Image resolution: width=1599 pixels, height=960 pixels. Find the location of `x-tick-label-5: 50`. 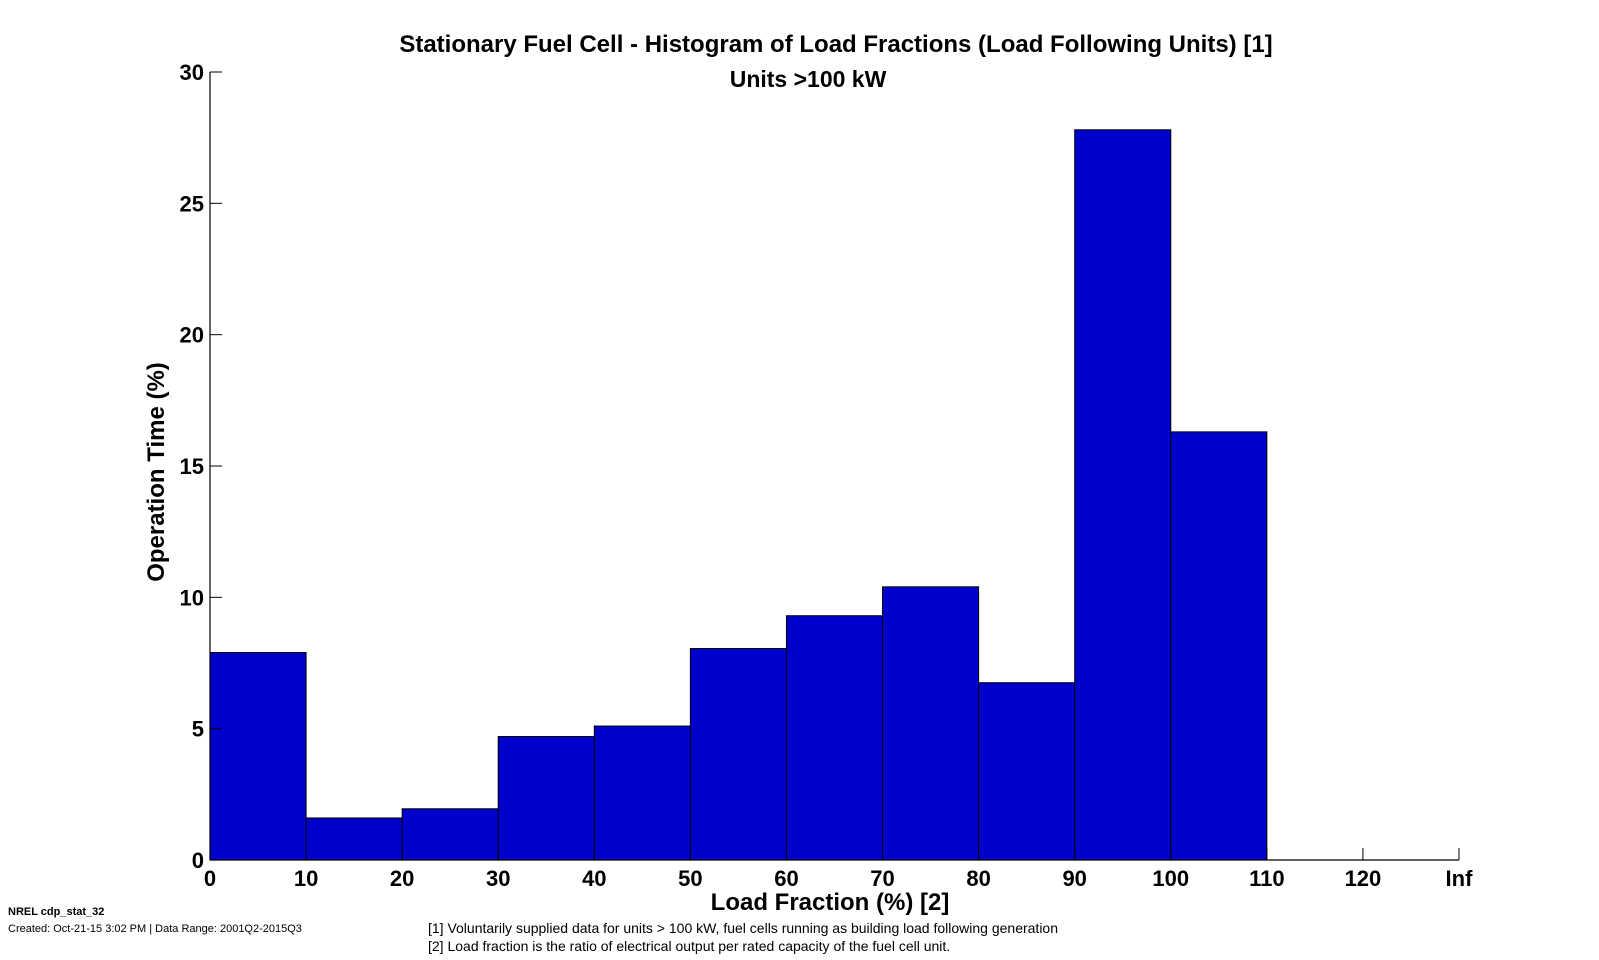

x-tick-label-5: 50 is located at coordinates (690, 878).